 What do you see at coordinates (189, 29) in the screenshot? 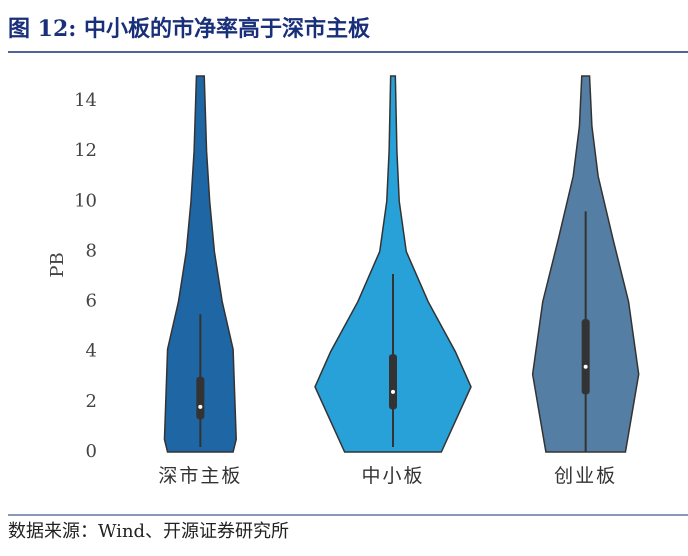
I see `title: 图 12: 中小板的市净率高于深市主板` at bounding box center [189, 29].